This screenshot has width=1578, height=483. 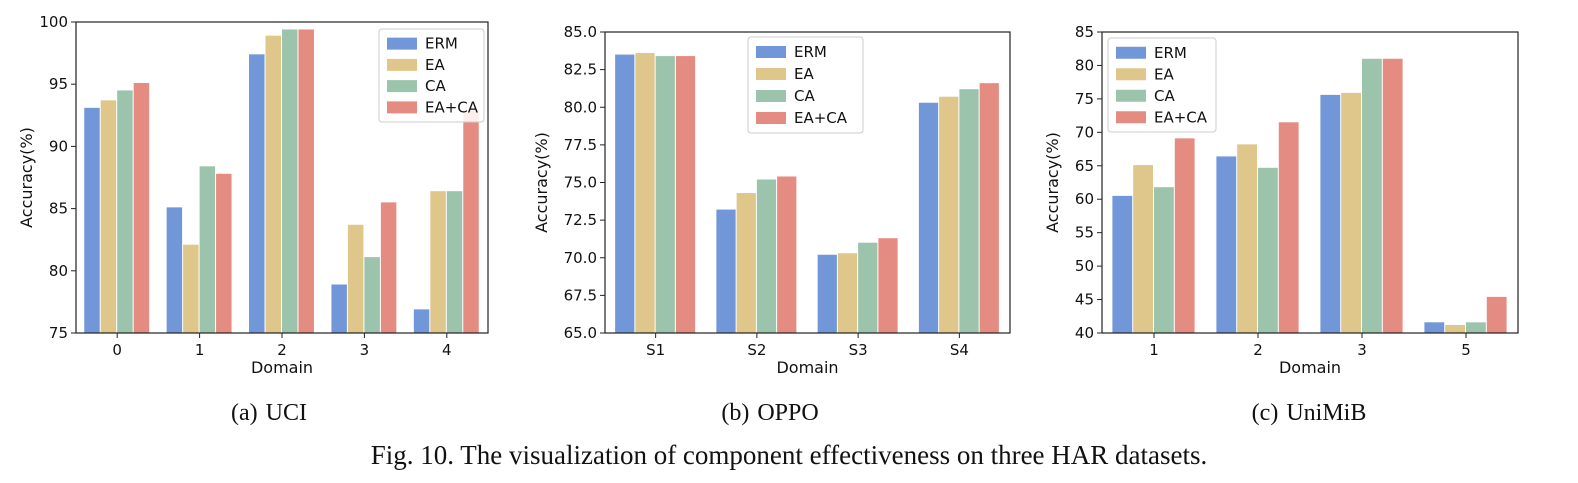 I want to click on subcaption-c-name: UniMiB, so click(x=1326, y=413).